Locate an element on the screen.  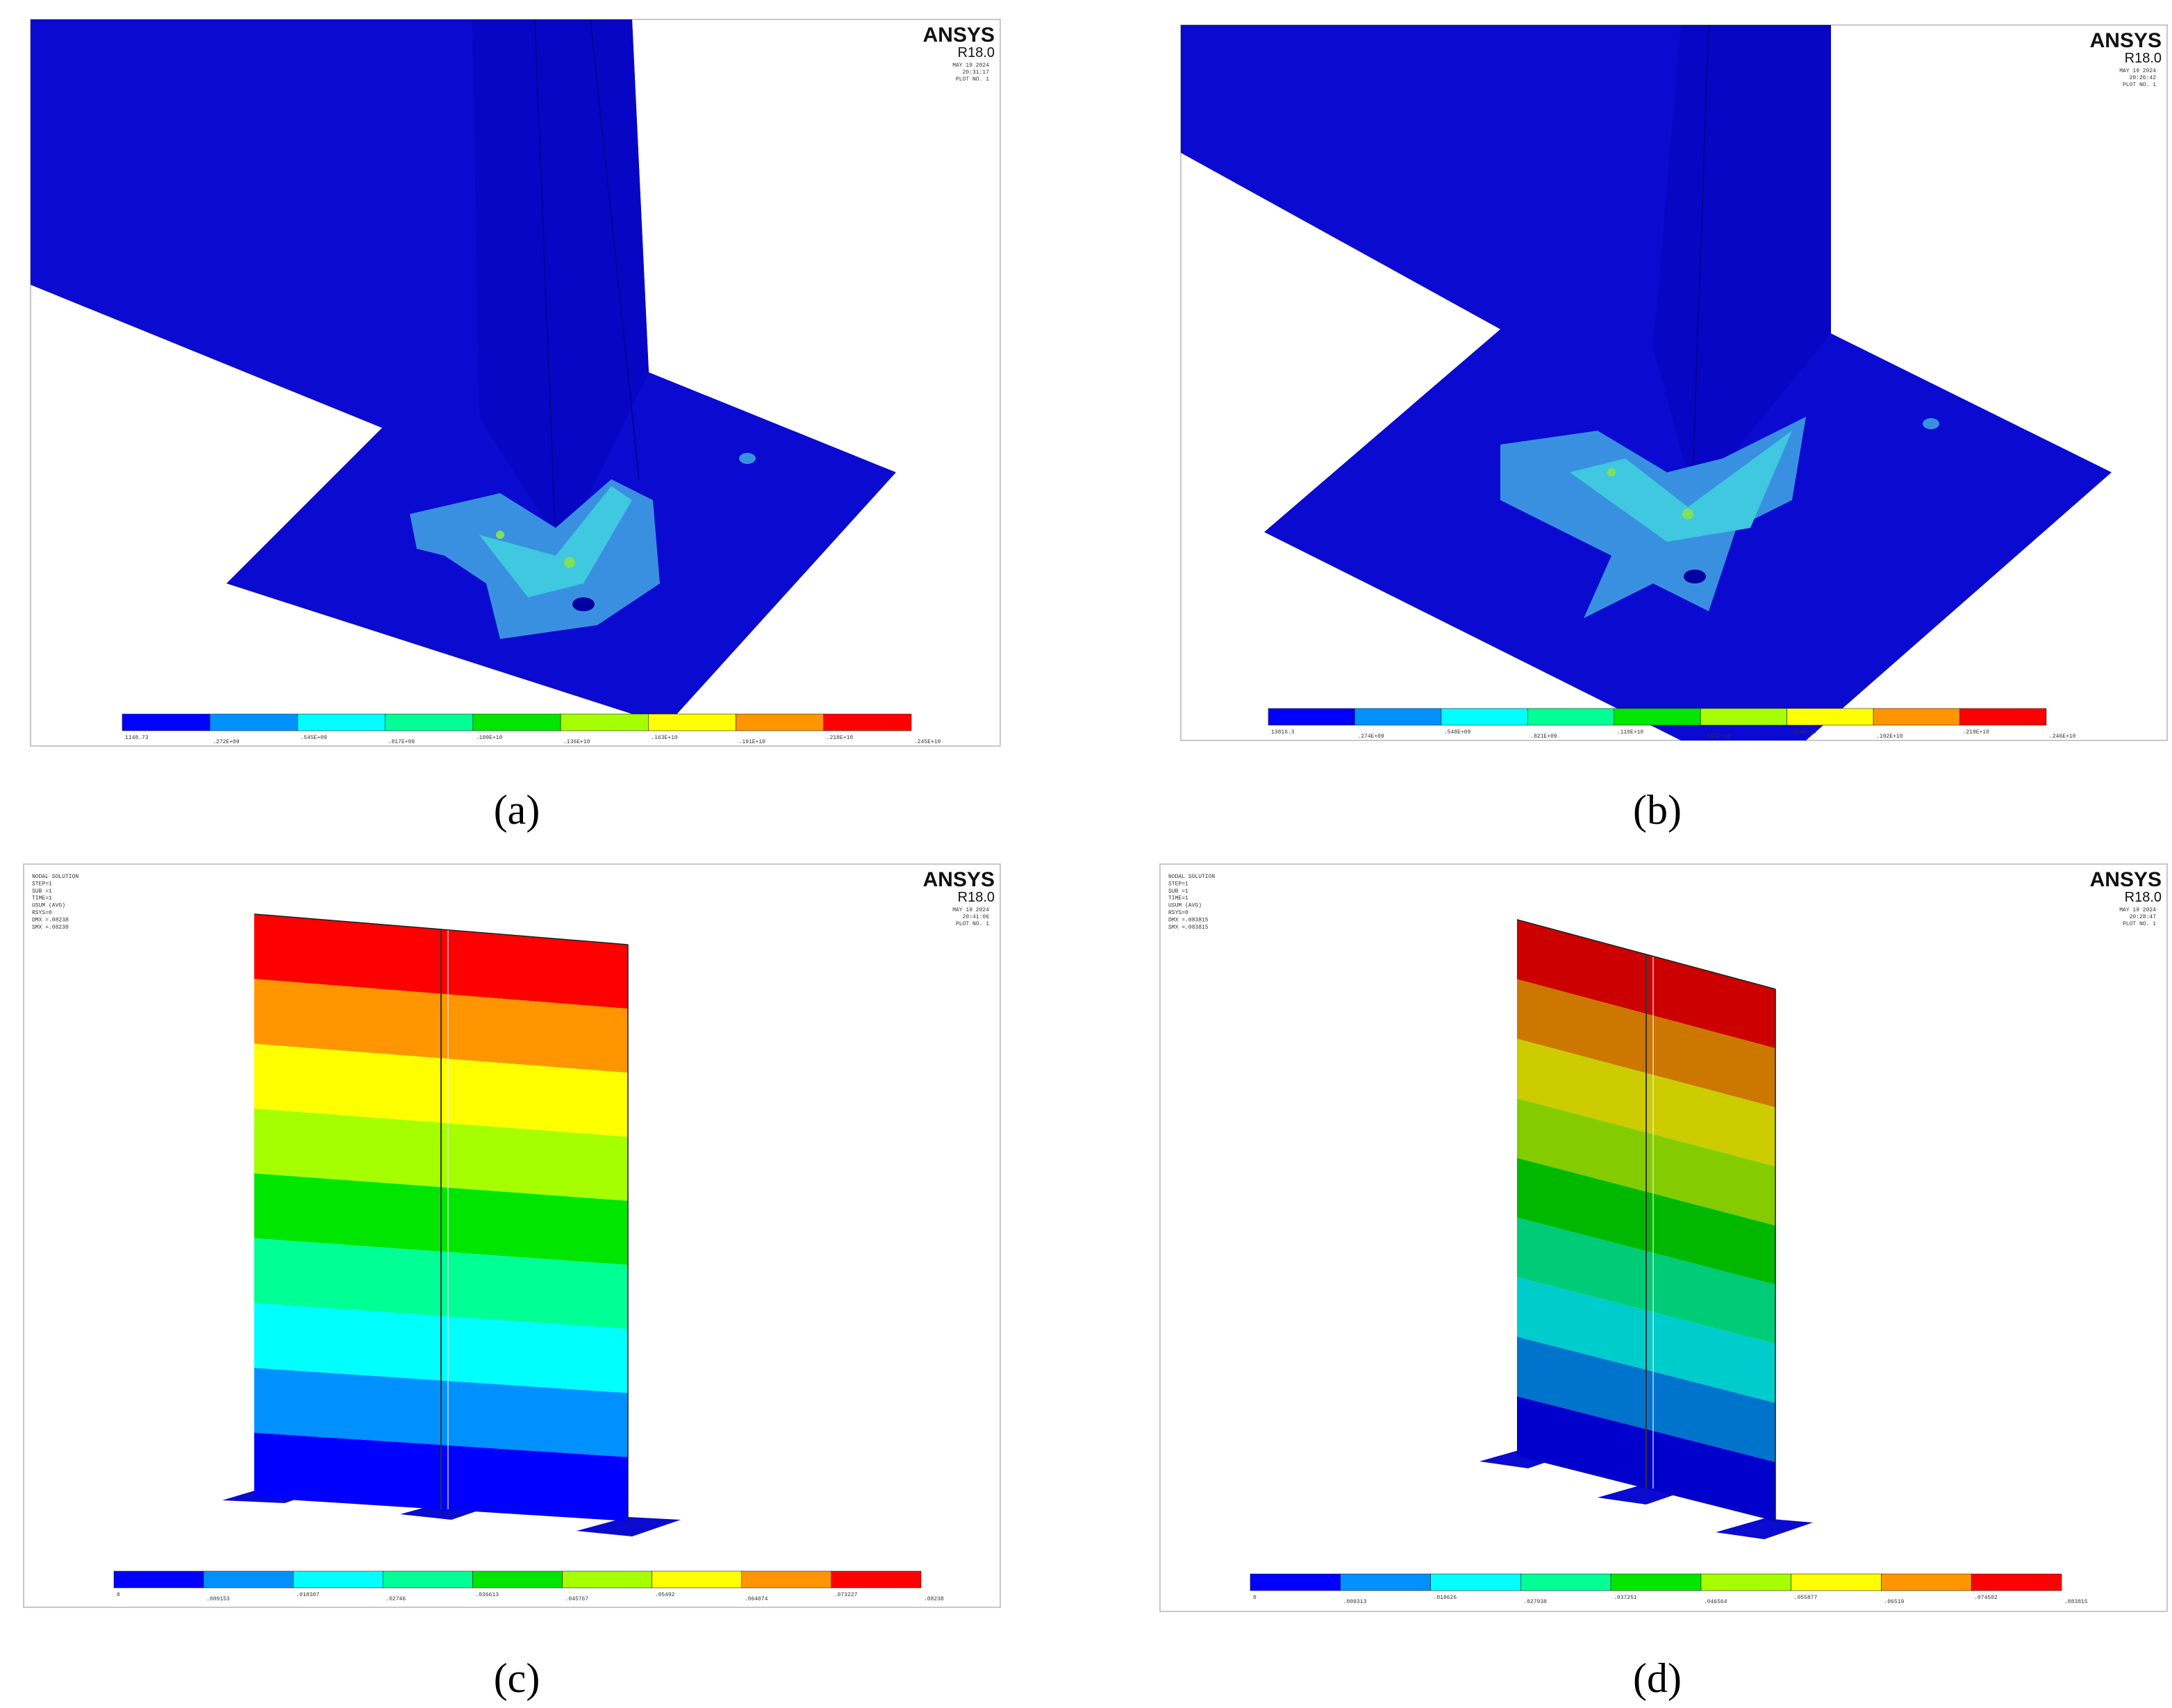
legend-label: .548E+09 is located at coordinates (1457, 732).